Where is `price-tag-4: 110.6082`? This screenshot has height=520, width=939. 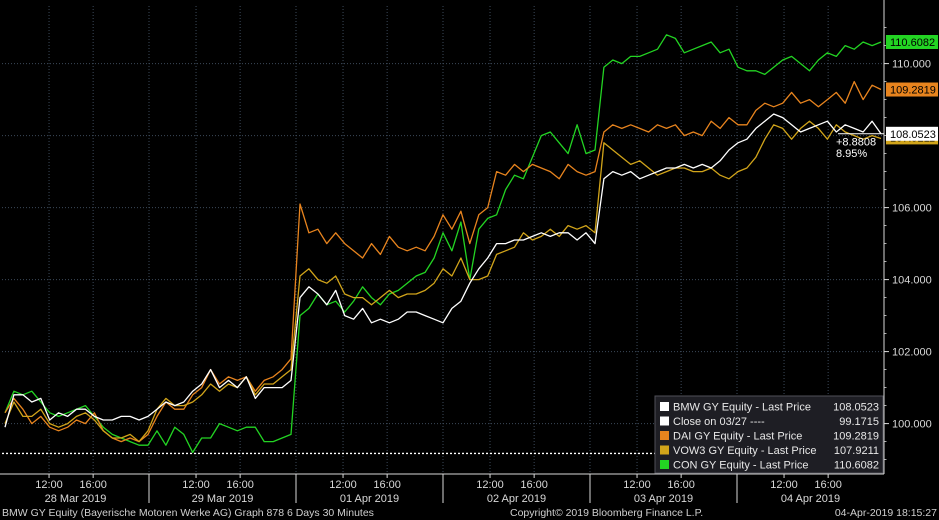 price-tag-4: 110.6082 is located at coordinates (912, 43).